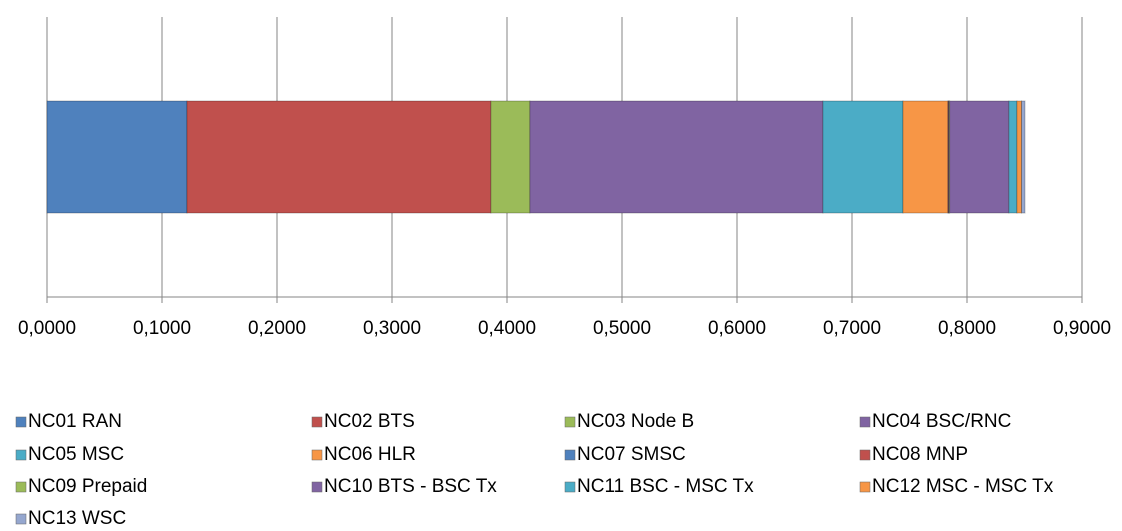 This screenshot has width=1122, height=531. Describe the element at coordinates (77, 518) in the screenshot. I see `legend-label: NC13 WSC` at that location.